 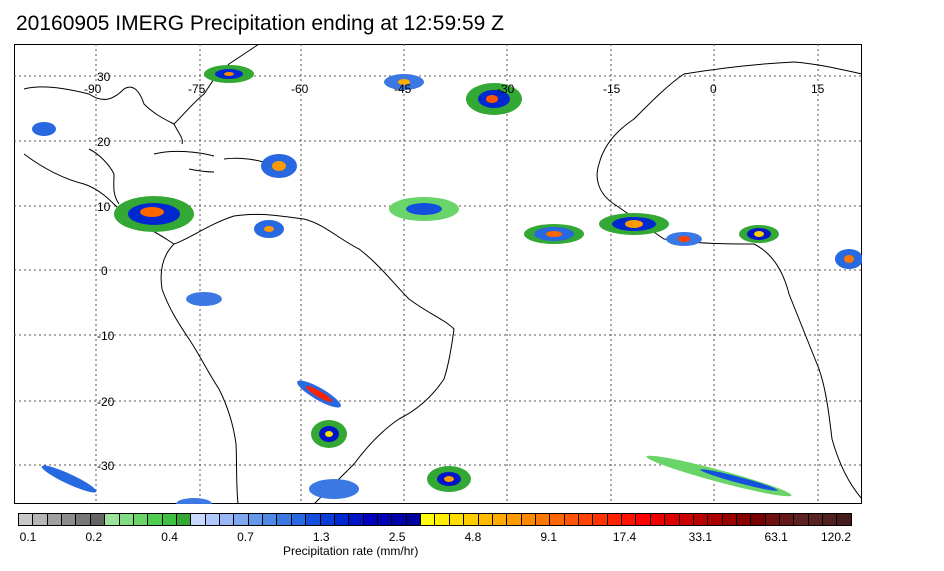 What do you see at coordinates (818, 89) in the screenshot?
I see `lon-label: 15` at bounding box center [818, 89].